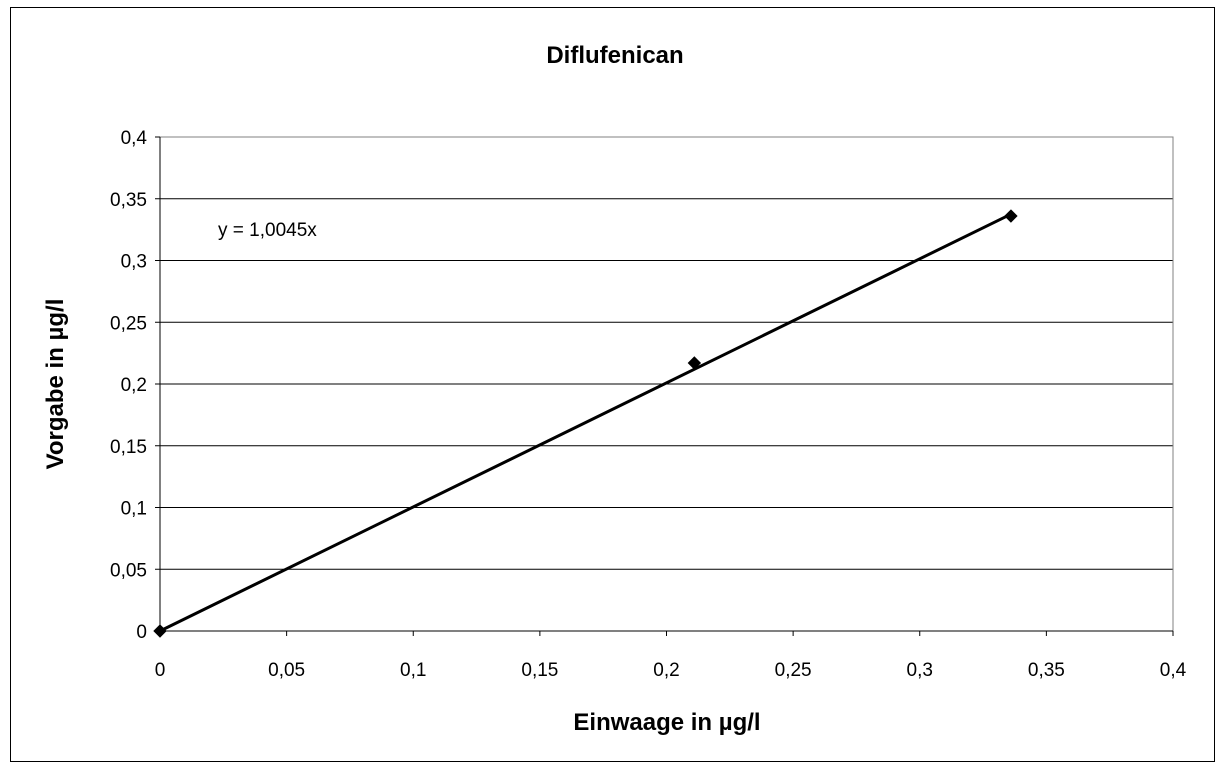 Image resolution: width=1220 pixels, height=765 pixels. What do you see at coordinates (413, 670) in the screenshot?
I see `x-tick-label: 0,1` at bounding box center [413, 670].